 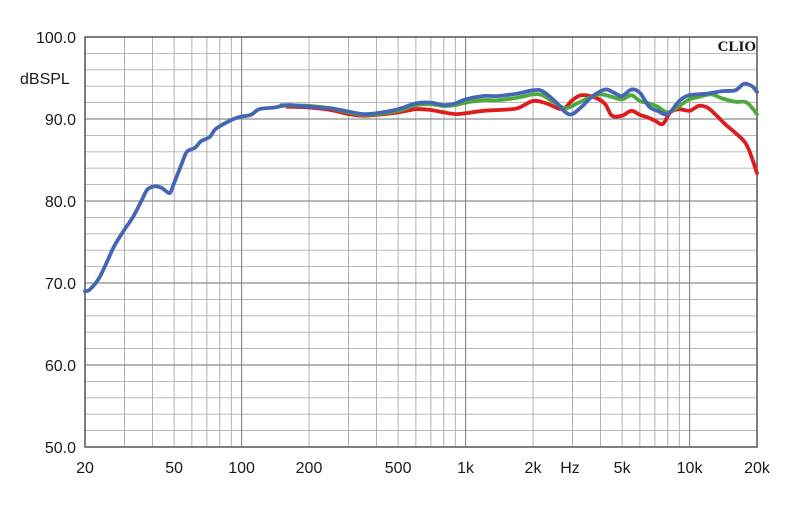 What do you see at coordinates (570, 468) in the screenshot?
I see `x-axis-label: Hz` at bounding box center [570, 468].